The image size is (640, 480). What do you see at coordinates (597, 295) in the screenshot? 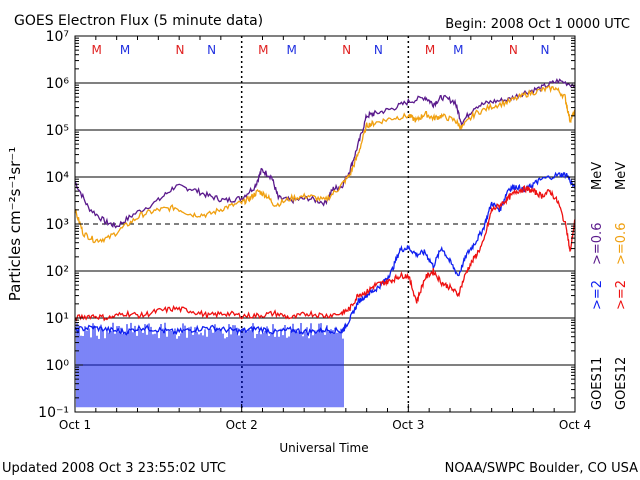
I see `legend-goes11-low: >=2` at bounding box center [597, 295].